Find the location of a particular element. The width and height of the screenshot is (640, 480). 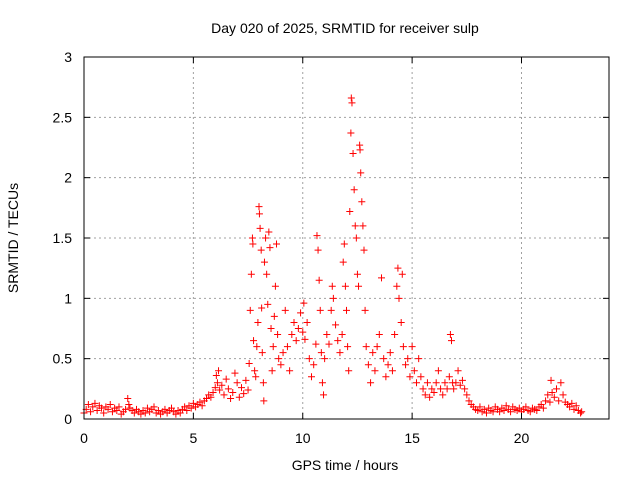

x-tick-labels: 0 5 10 15 20 is located at coordinates (304, 438).